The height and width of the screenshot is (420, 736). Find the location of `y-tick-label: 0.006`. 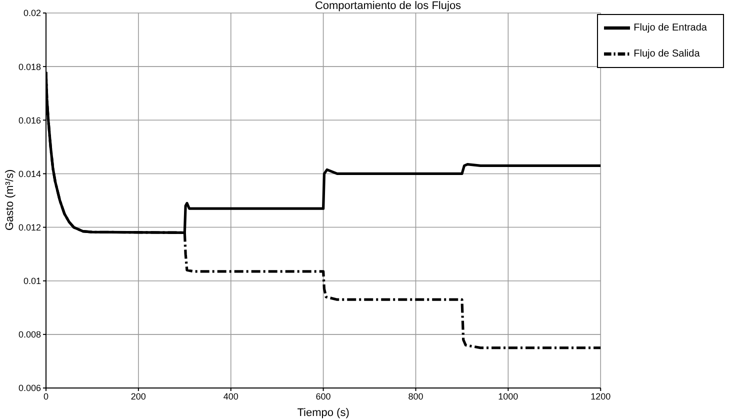

y-tick-label: 0.006 is located at coordinates (29, 388).